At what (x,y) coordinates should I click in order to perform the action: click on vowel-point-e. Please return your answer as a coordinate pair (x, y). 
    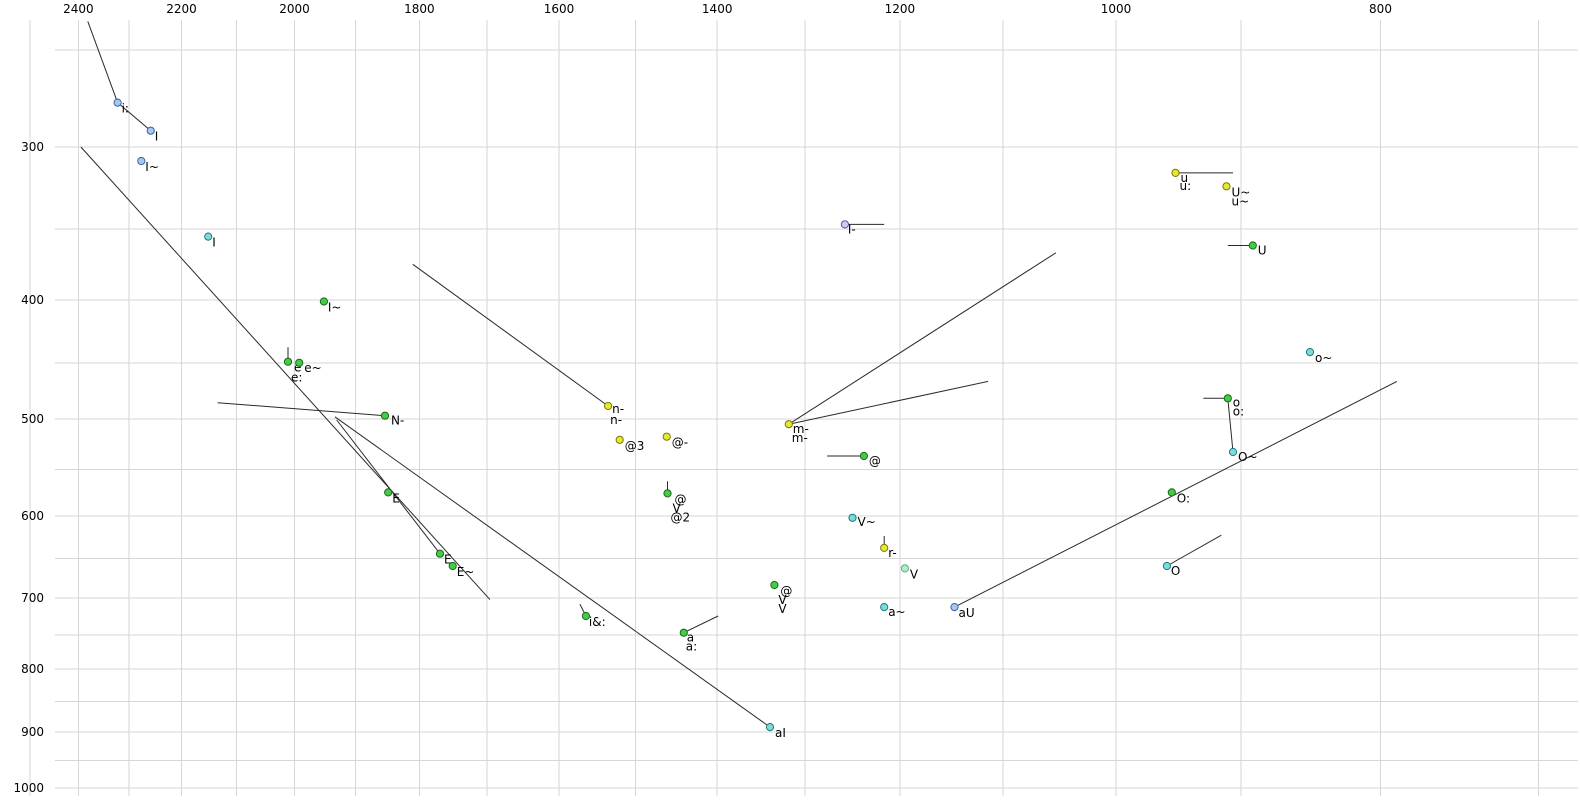
    Looking at the image, I should click on (288, 361).